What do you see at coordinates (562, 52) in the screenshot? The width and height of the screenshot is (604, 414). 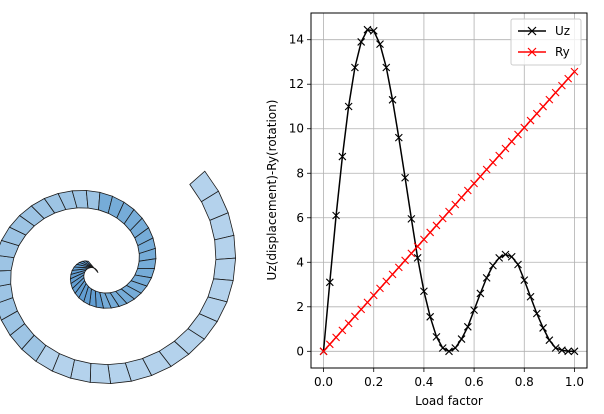 I see `legend-ry-label: Ry` at bounding box center [562, 52].